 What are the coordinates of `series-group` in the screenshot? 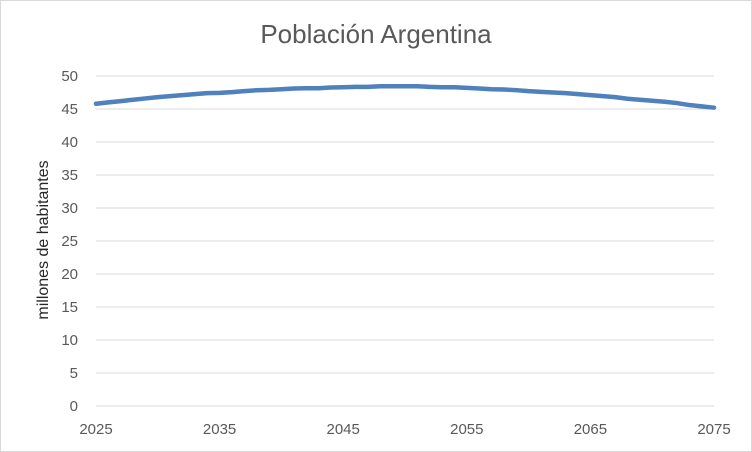 It's located at (405, 96).